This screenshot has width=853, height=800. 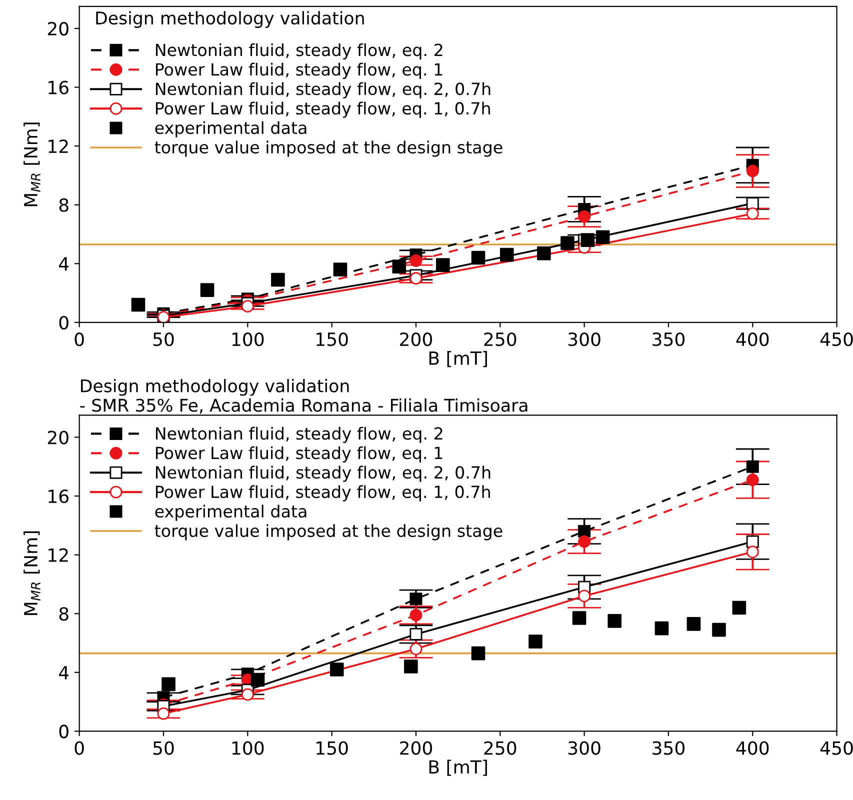 I want to click on chart-title: Design methodology validation, so click(x=230, y=19).